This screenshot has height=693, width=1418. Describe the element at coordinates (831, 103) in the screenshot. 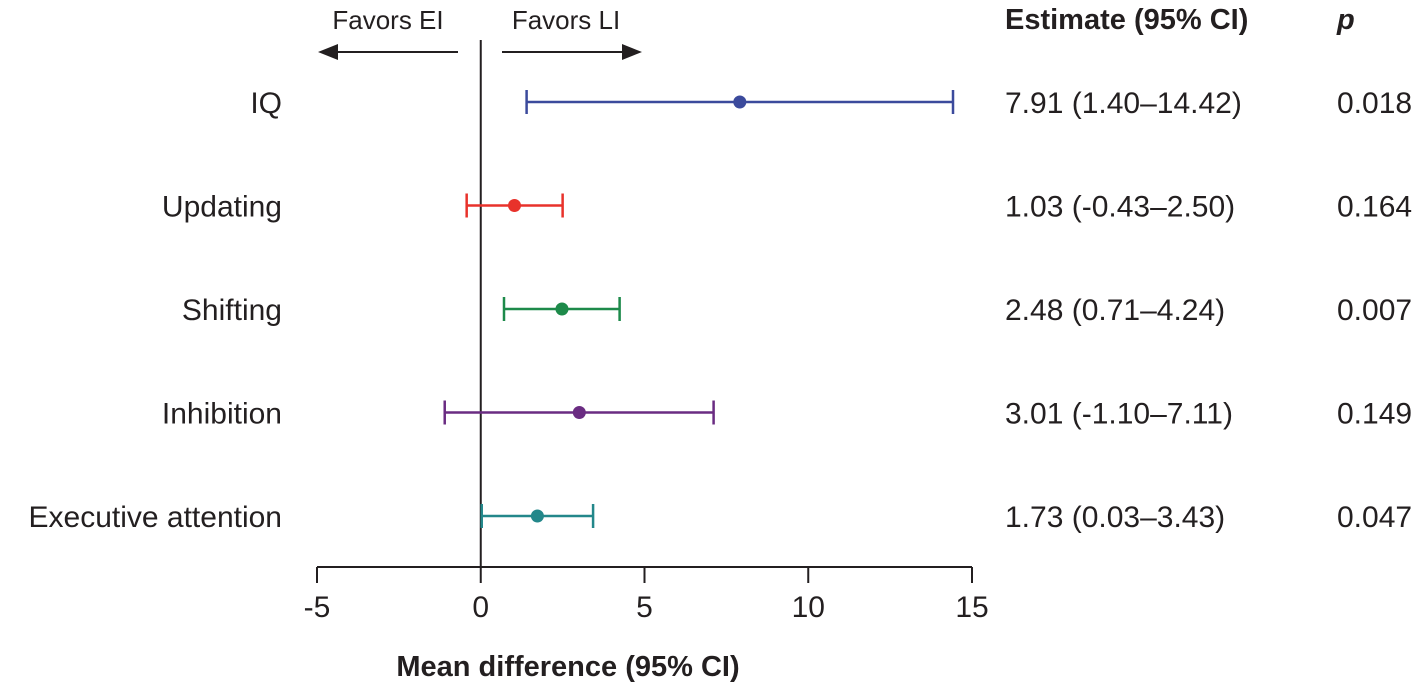

I see `forest-row: IQ 7.91 (1.40–14.42) 0.018` at that location.